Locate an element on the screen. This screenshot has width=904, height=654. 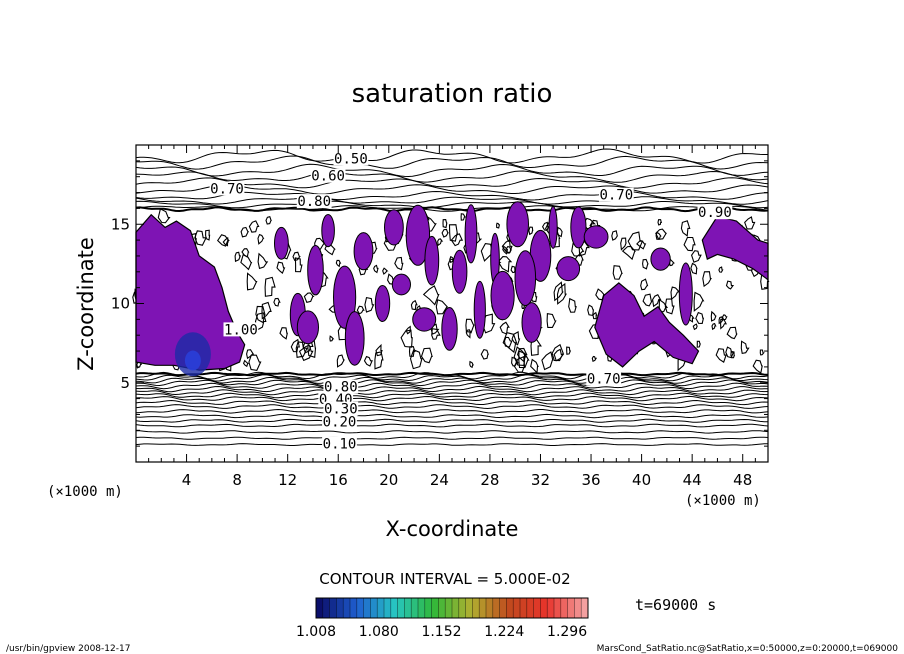
contour-label: 0.30 is located at coordinates (341, 410).